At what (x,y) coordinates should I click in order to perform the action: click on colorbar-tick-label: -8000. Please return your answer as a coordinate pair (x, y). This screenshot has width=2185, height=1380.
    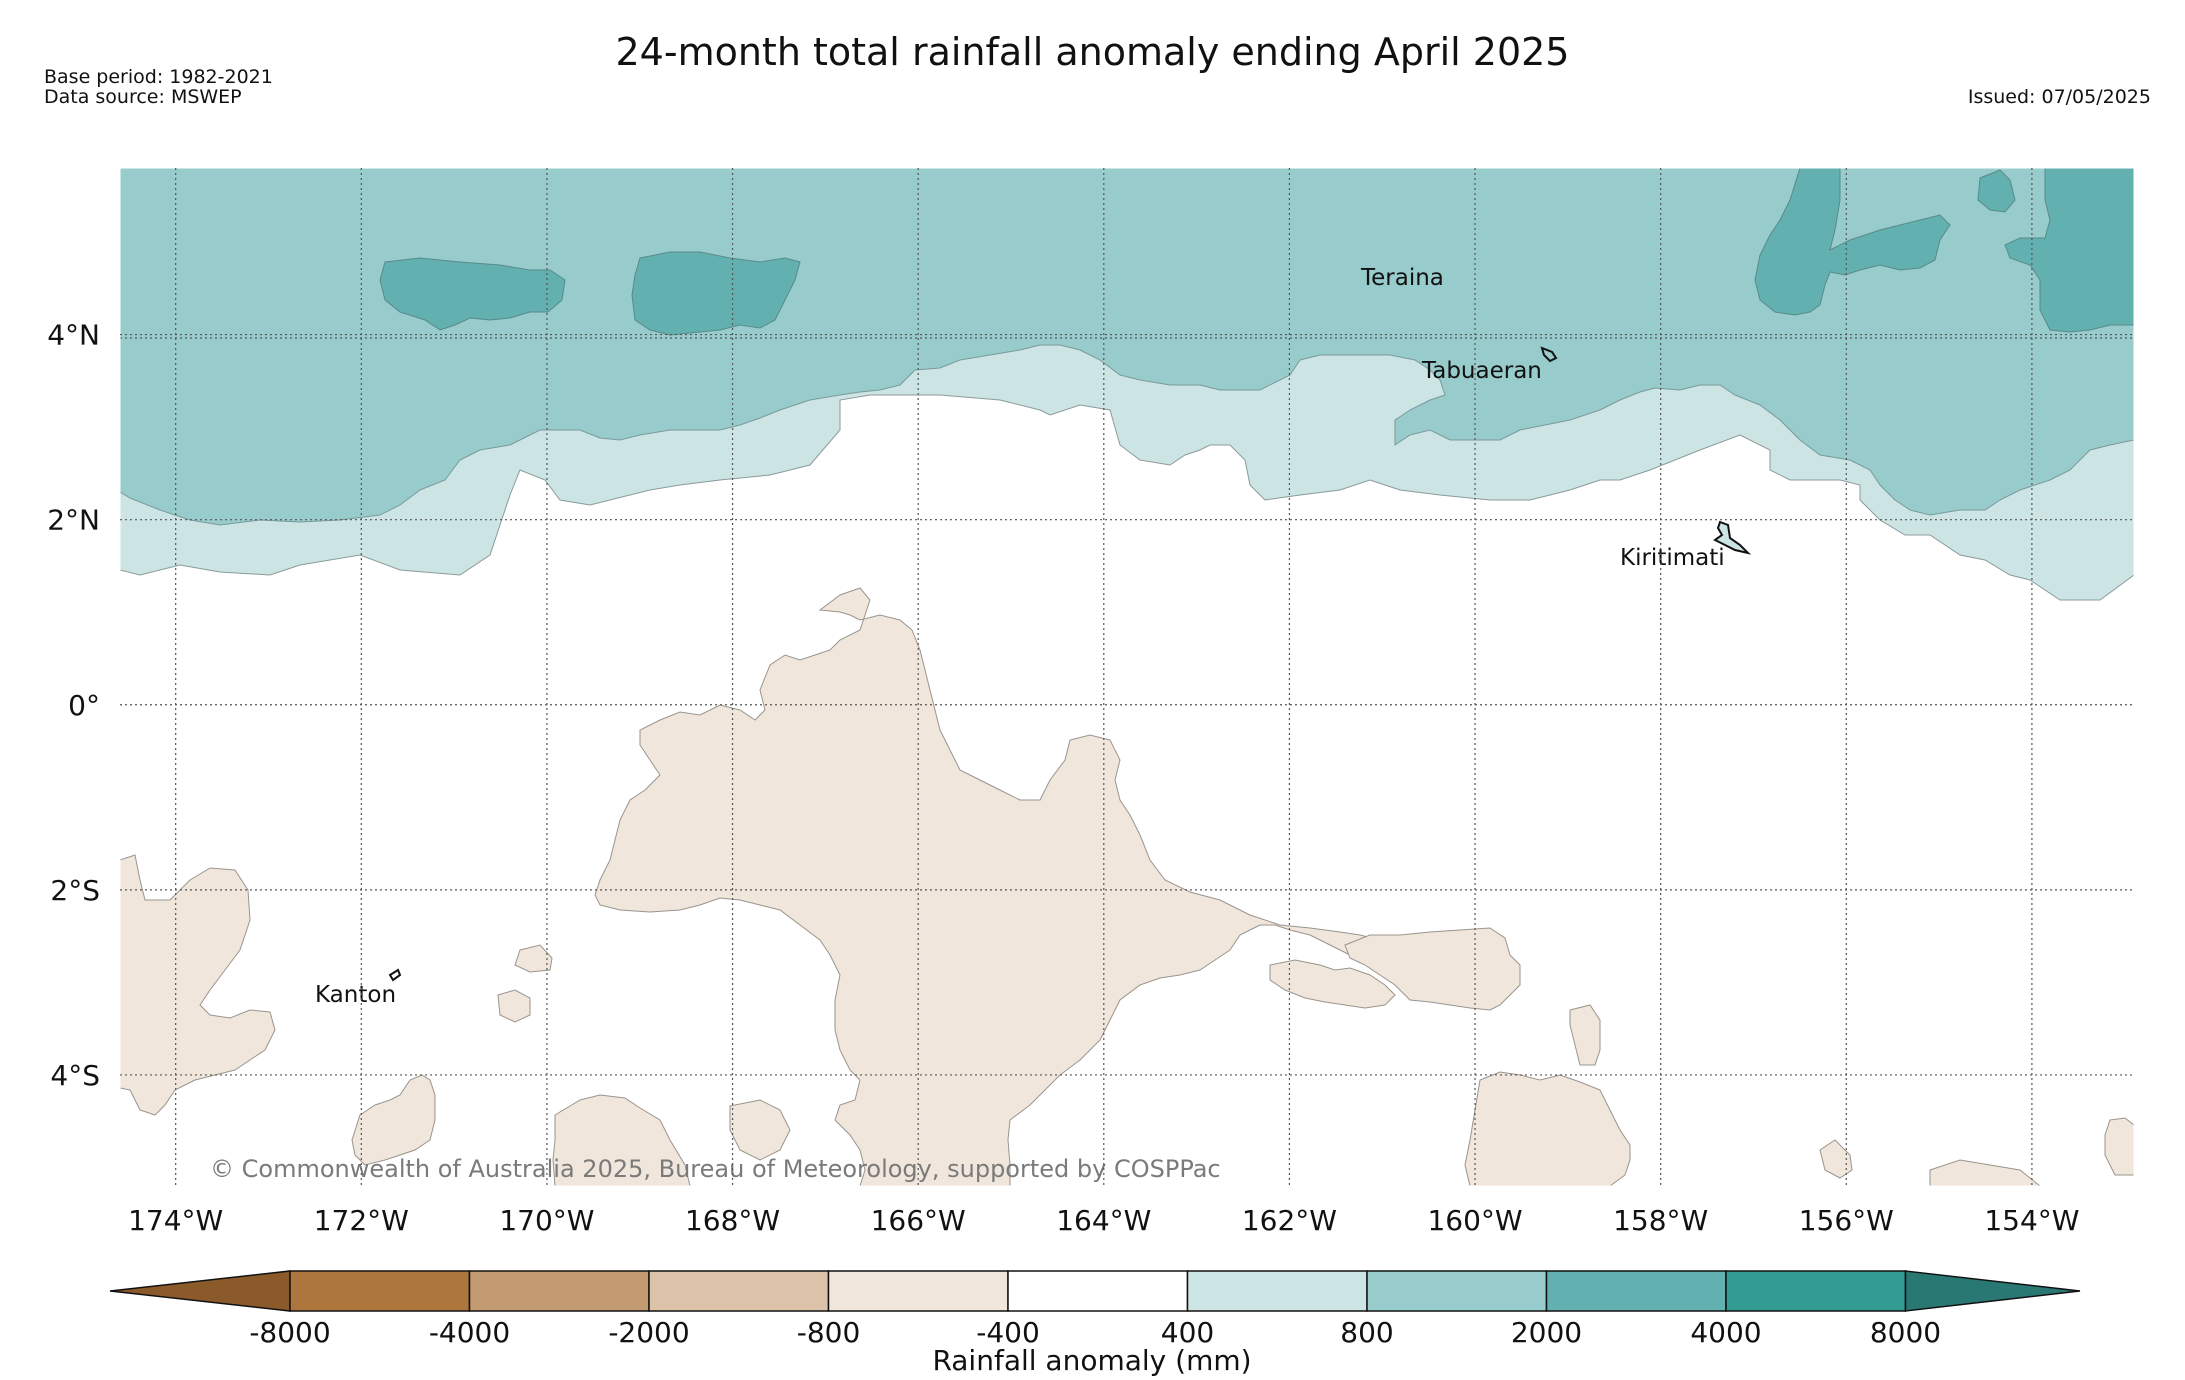
    Looking at the image, I should click on (289, 1332).